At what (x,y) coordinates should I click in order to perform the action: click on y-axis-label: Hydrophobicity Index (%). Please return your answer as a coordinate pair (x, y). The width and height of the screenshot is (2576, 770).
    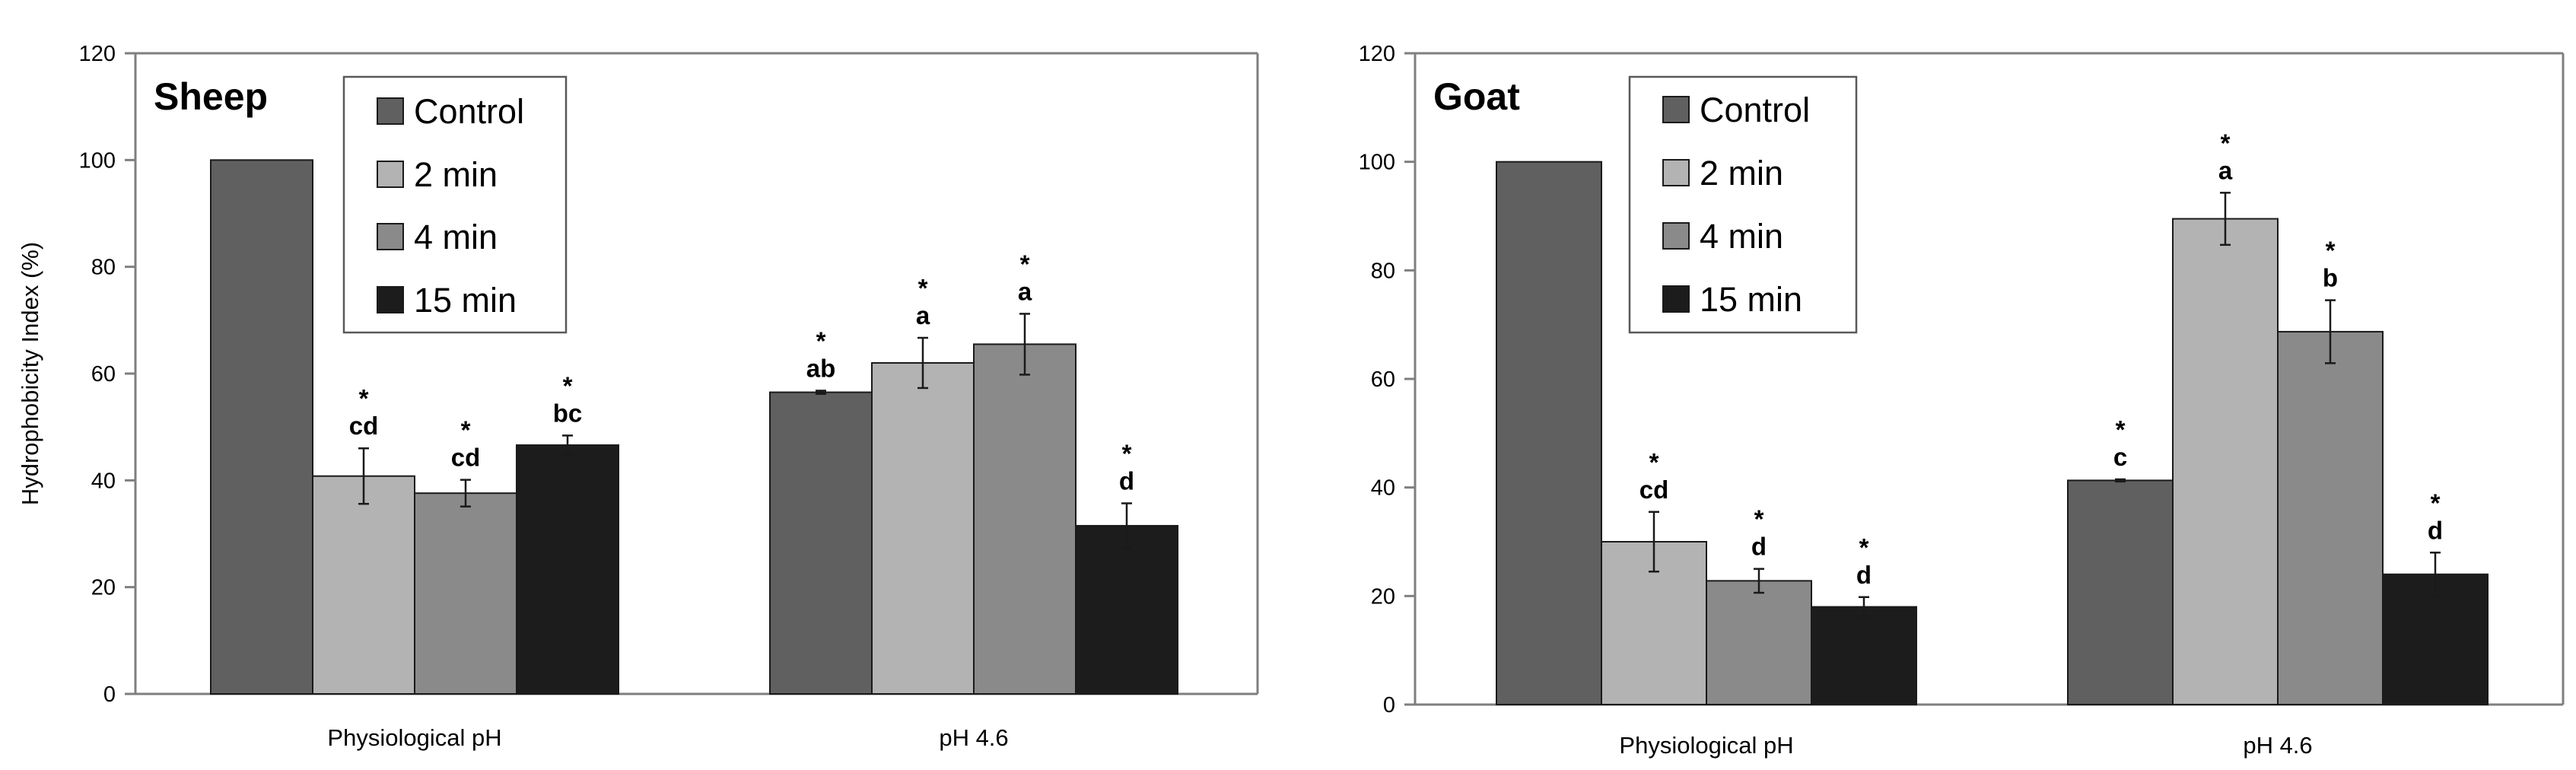
    Looking at the image, I should click on (30, 374).